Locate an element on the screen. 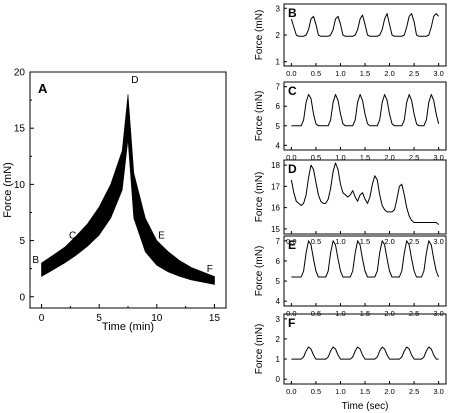 The image size is (454, 413). point-annotation: D is located at coordinates (134, 80).